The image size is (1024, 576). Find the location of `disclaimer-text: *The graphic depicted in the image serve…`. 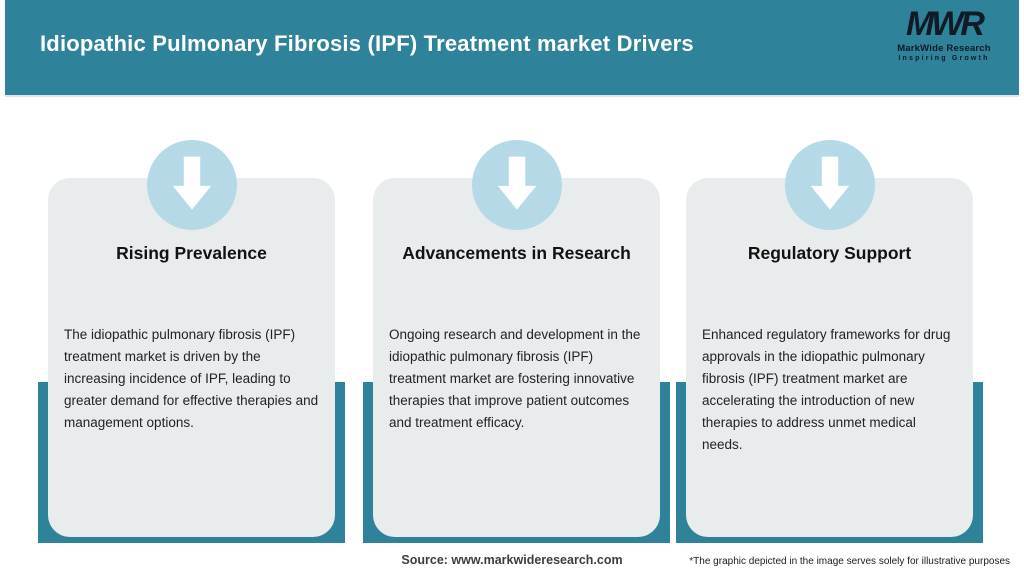

disclaimer-text: *The graphic depicted in the image serve… is located at coordinates (849, 561).